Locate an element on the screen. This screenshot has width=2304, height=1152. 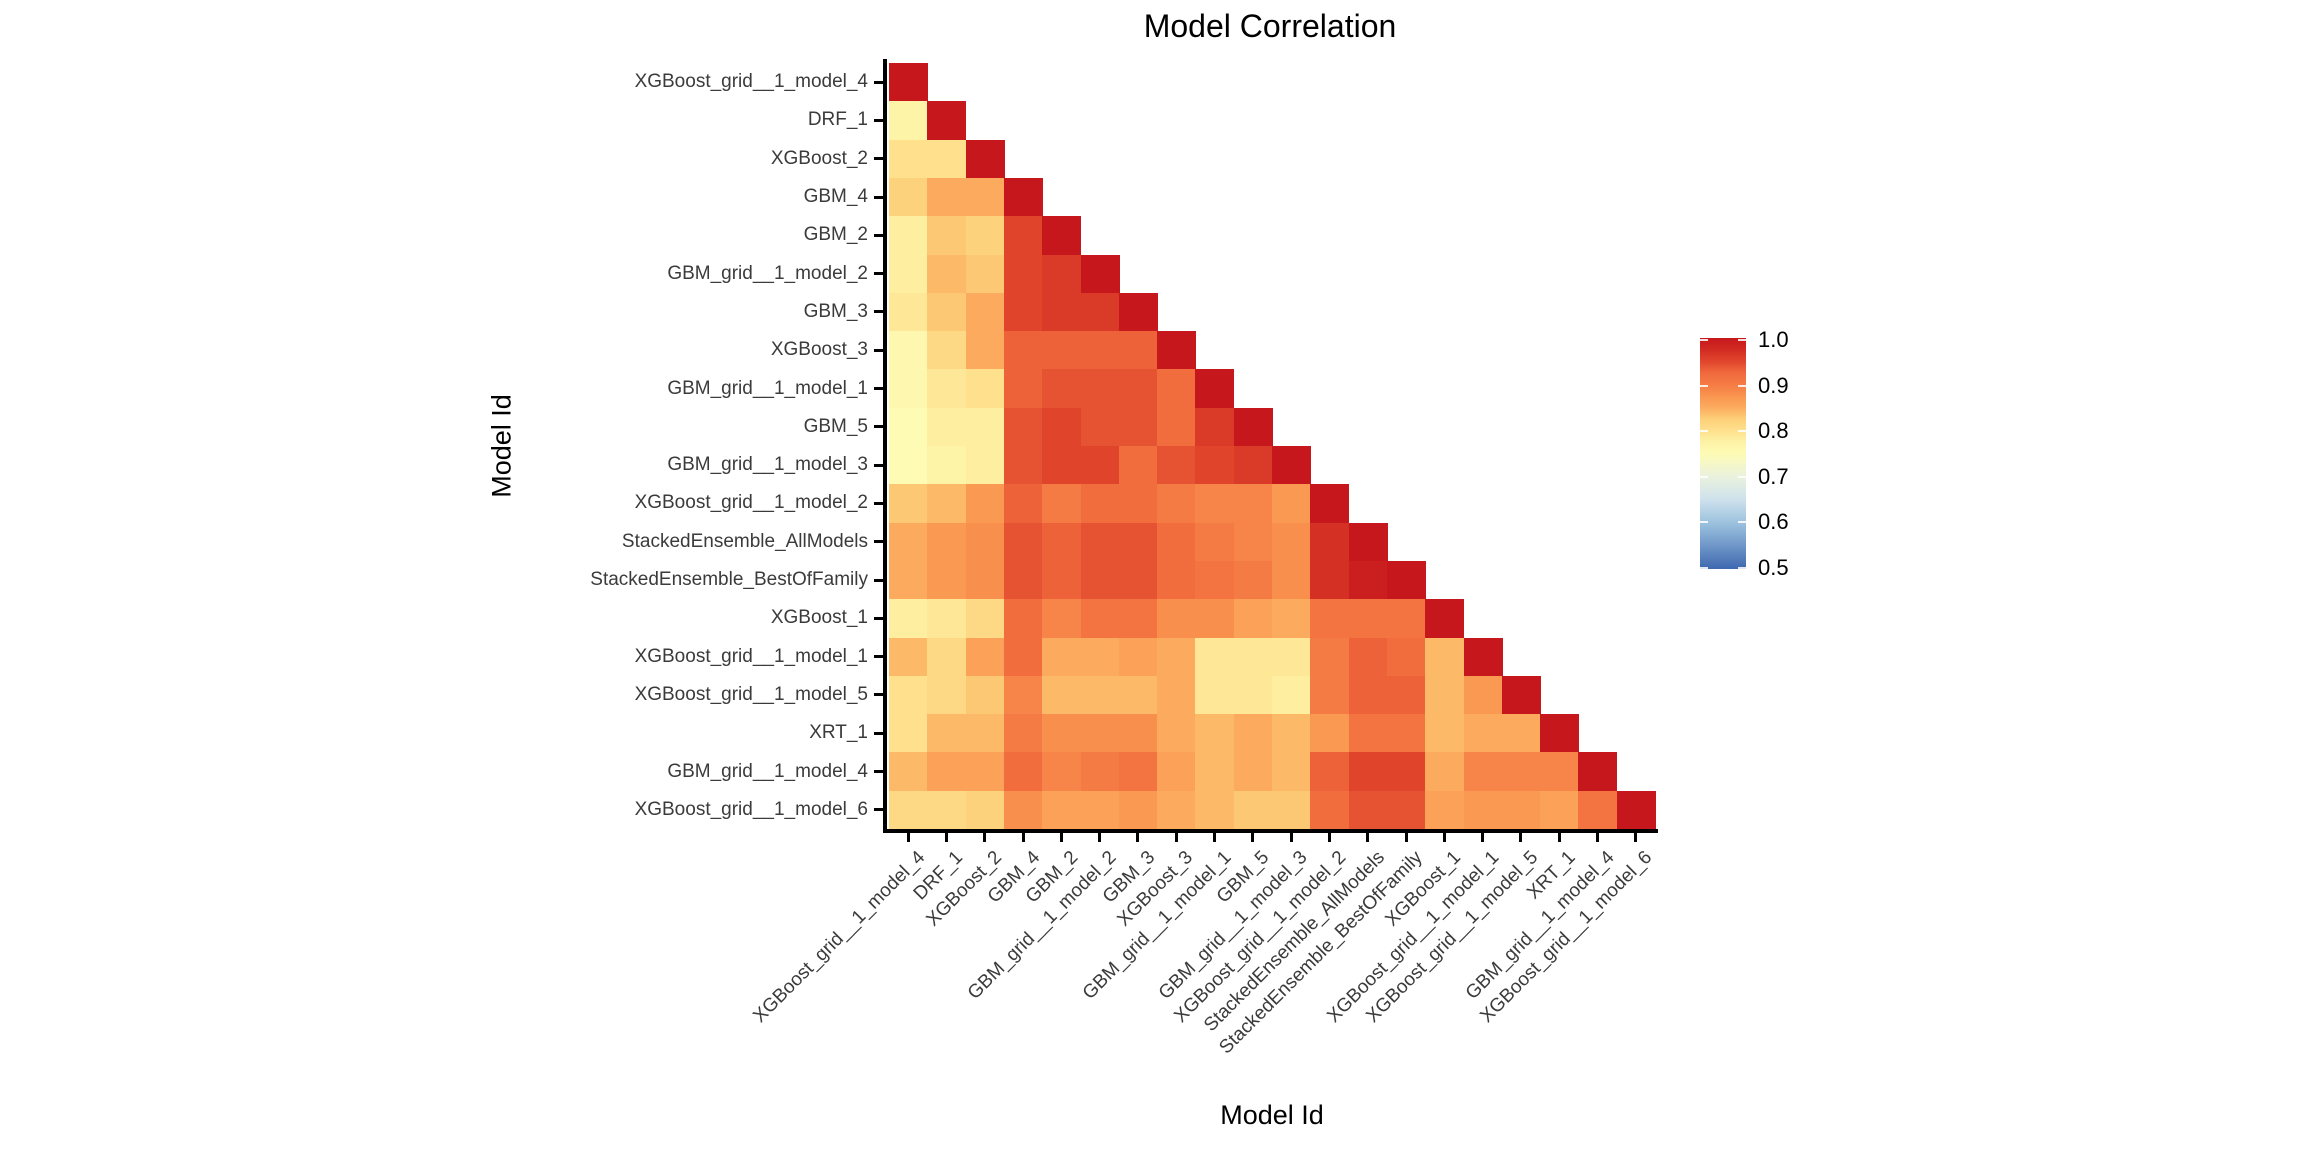
y-tick-label: XGBoost_grid__1_model_1 is located at coordinates (751, 656).